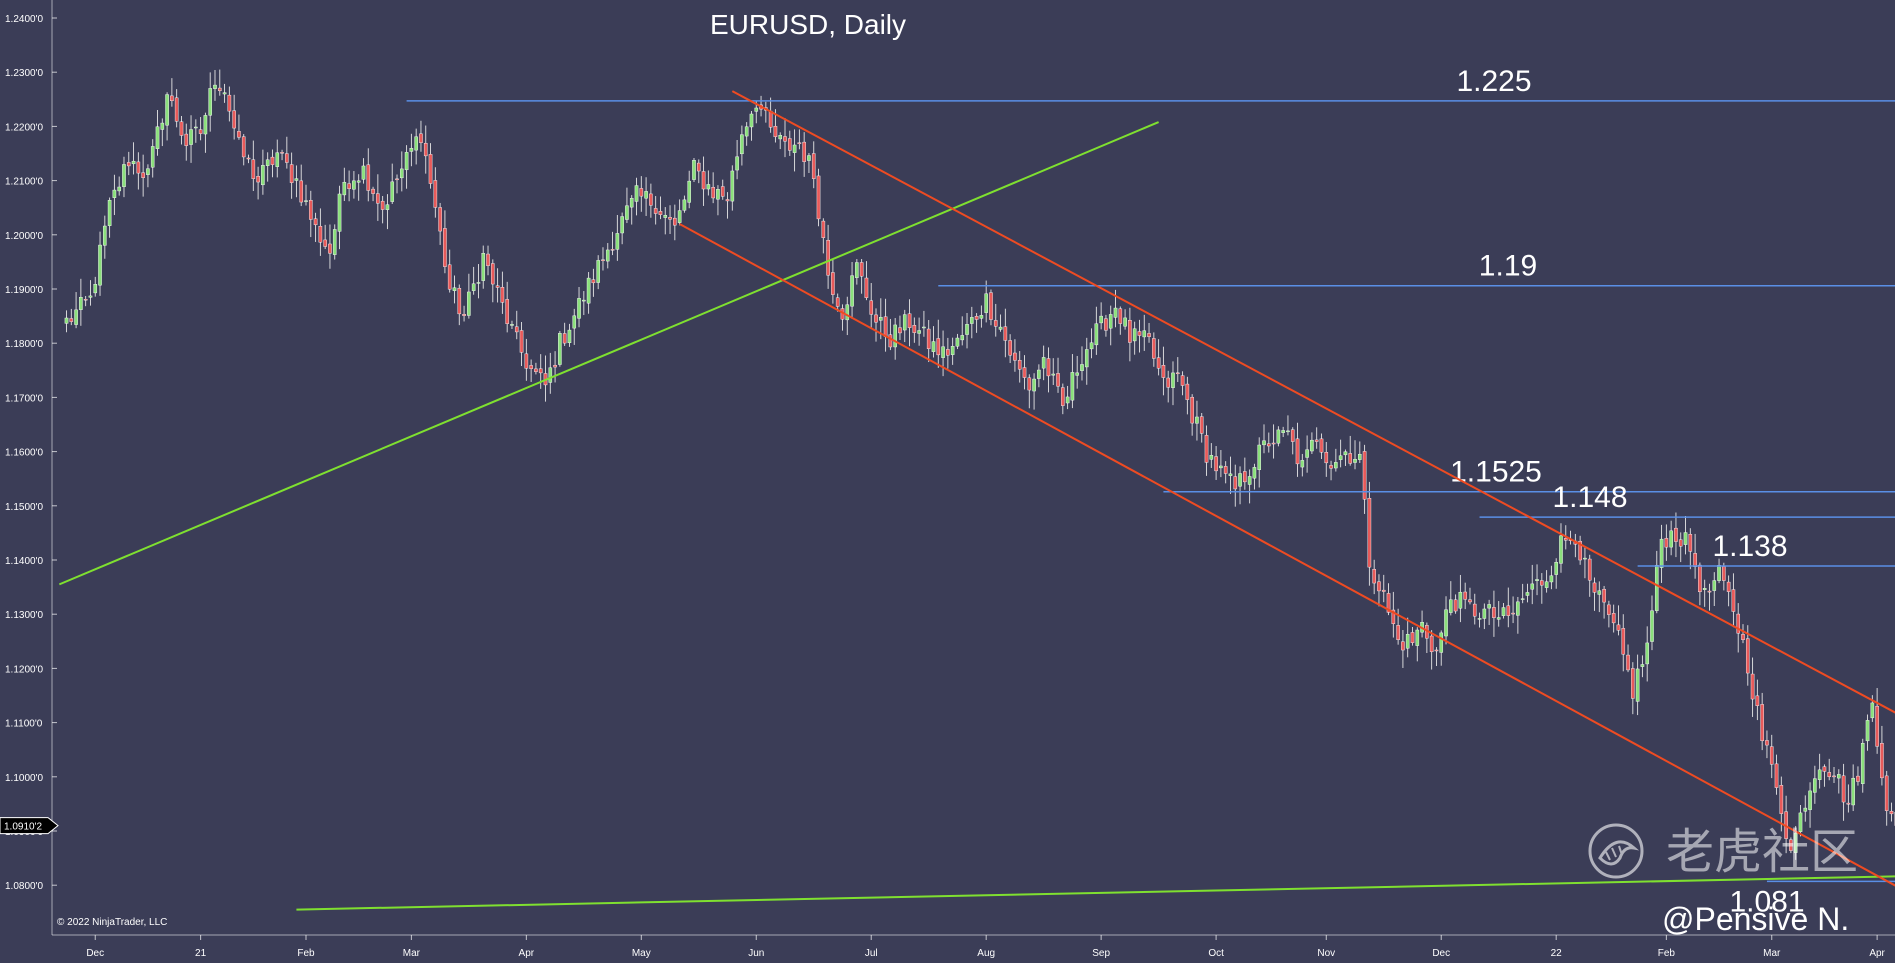  What do you see at coordinates (23, 827) in the screenshot?
I see `current-price-label: 1.0910'2` at bounding box center [23, 827].